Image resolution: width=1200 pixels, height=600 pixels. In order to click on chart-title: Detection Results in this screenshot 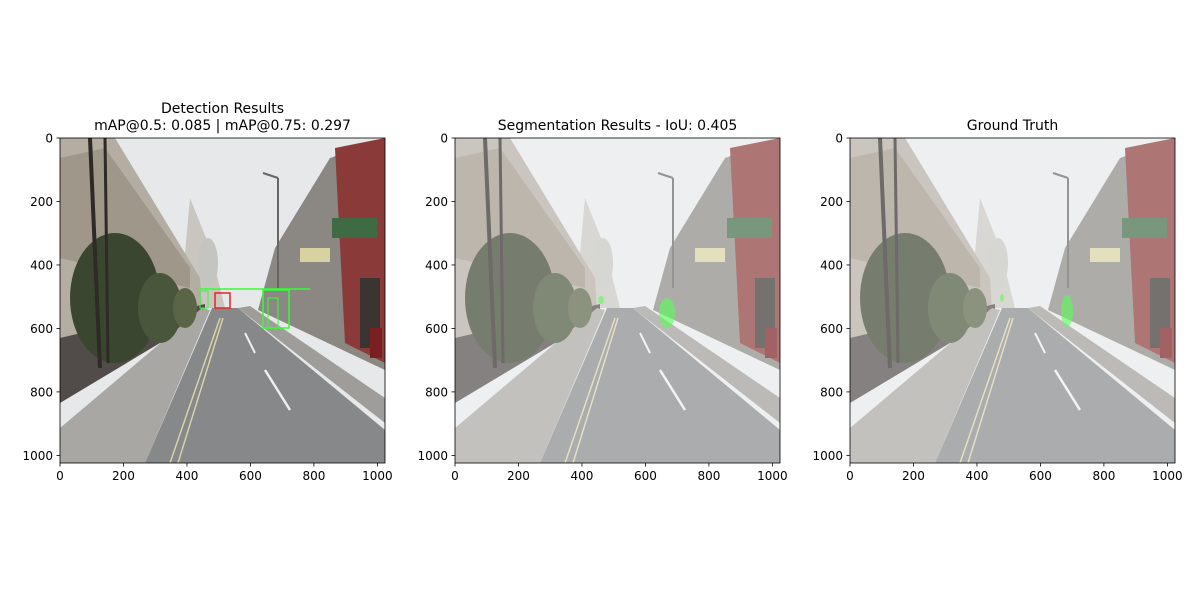, I will do `click(222, 109)`.